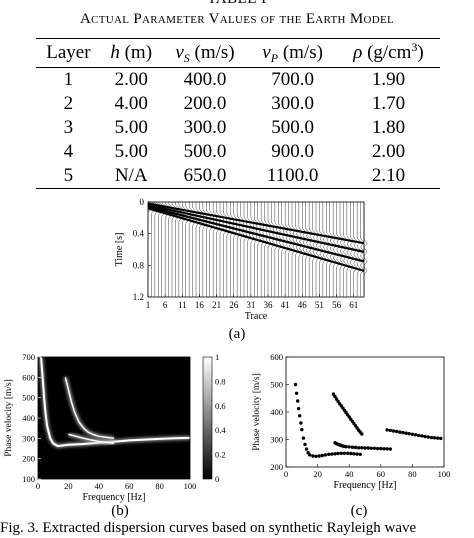  Describe the element at coordinates (292, 175) in the screenshot. I see `table-cell: 1100.0` at that location.